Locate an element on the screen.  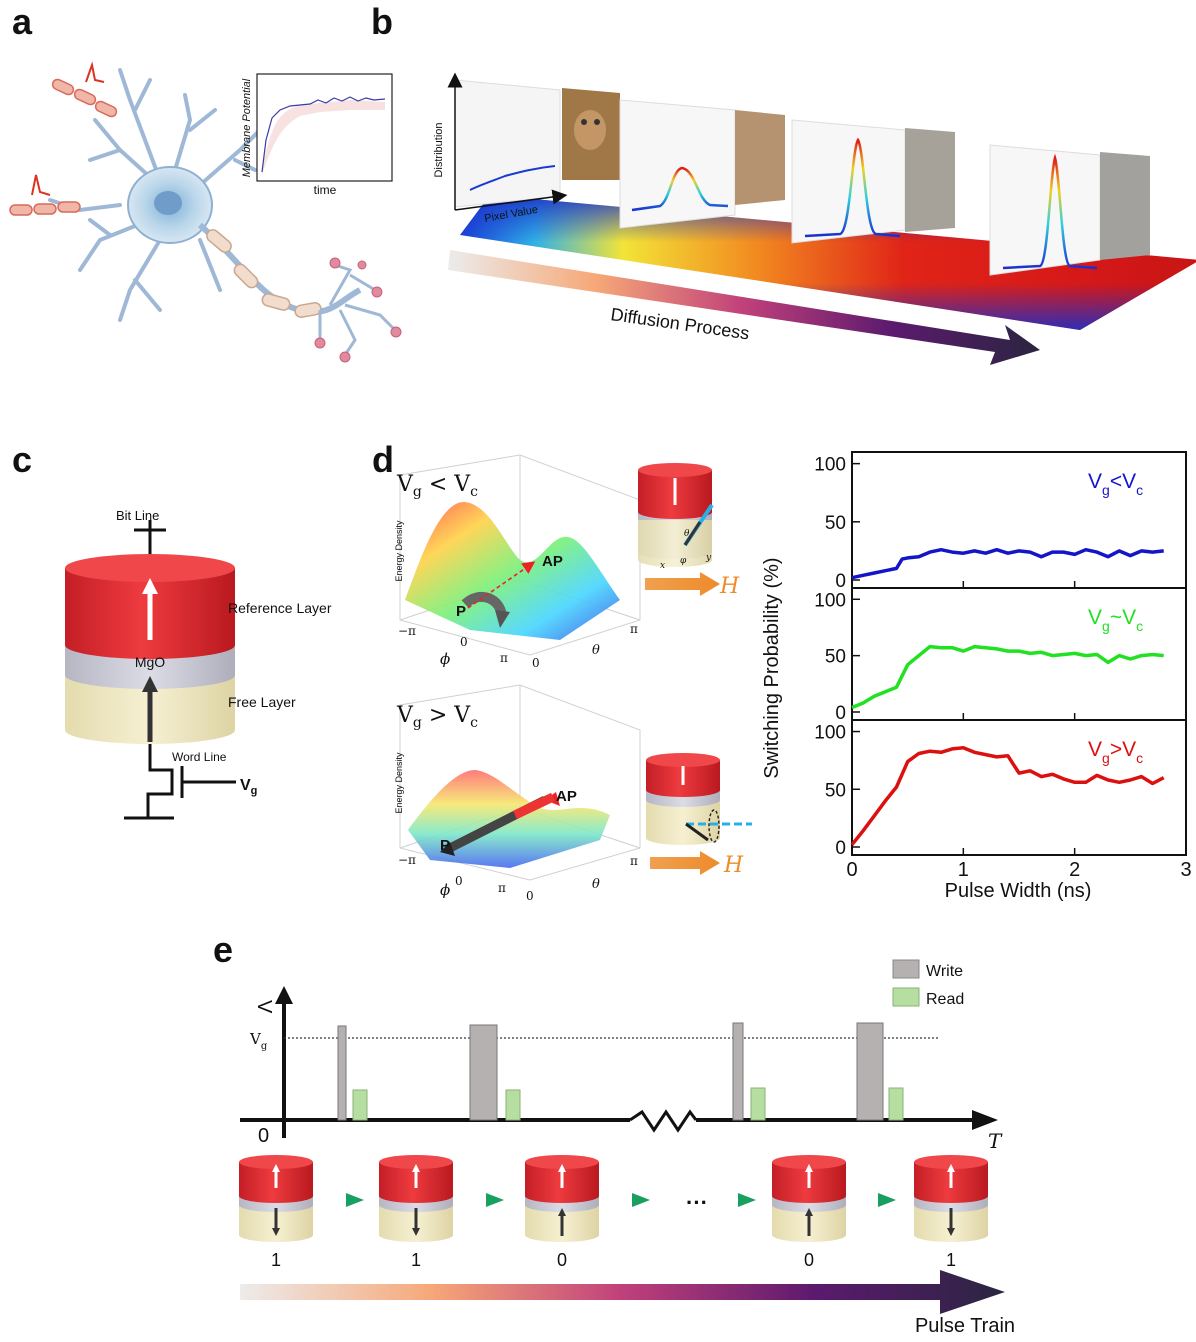
axis-y-top: y is located at coordinates (708, 558).